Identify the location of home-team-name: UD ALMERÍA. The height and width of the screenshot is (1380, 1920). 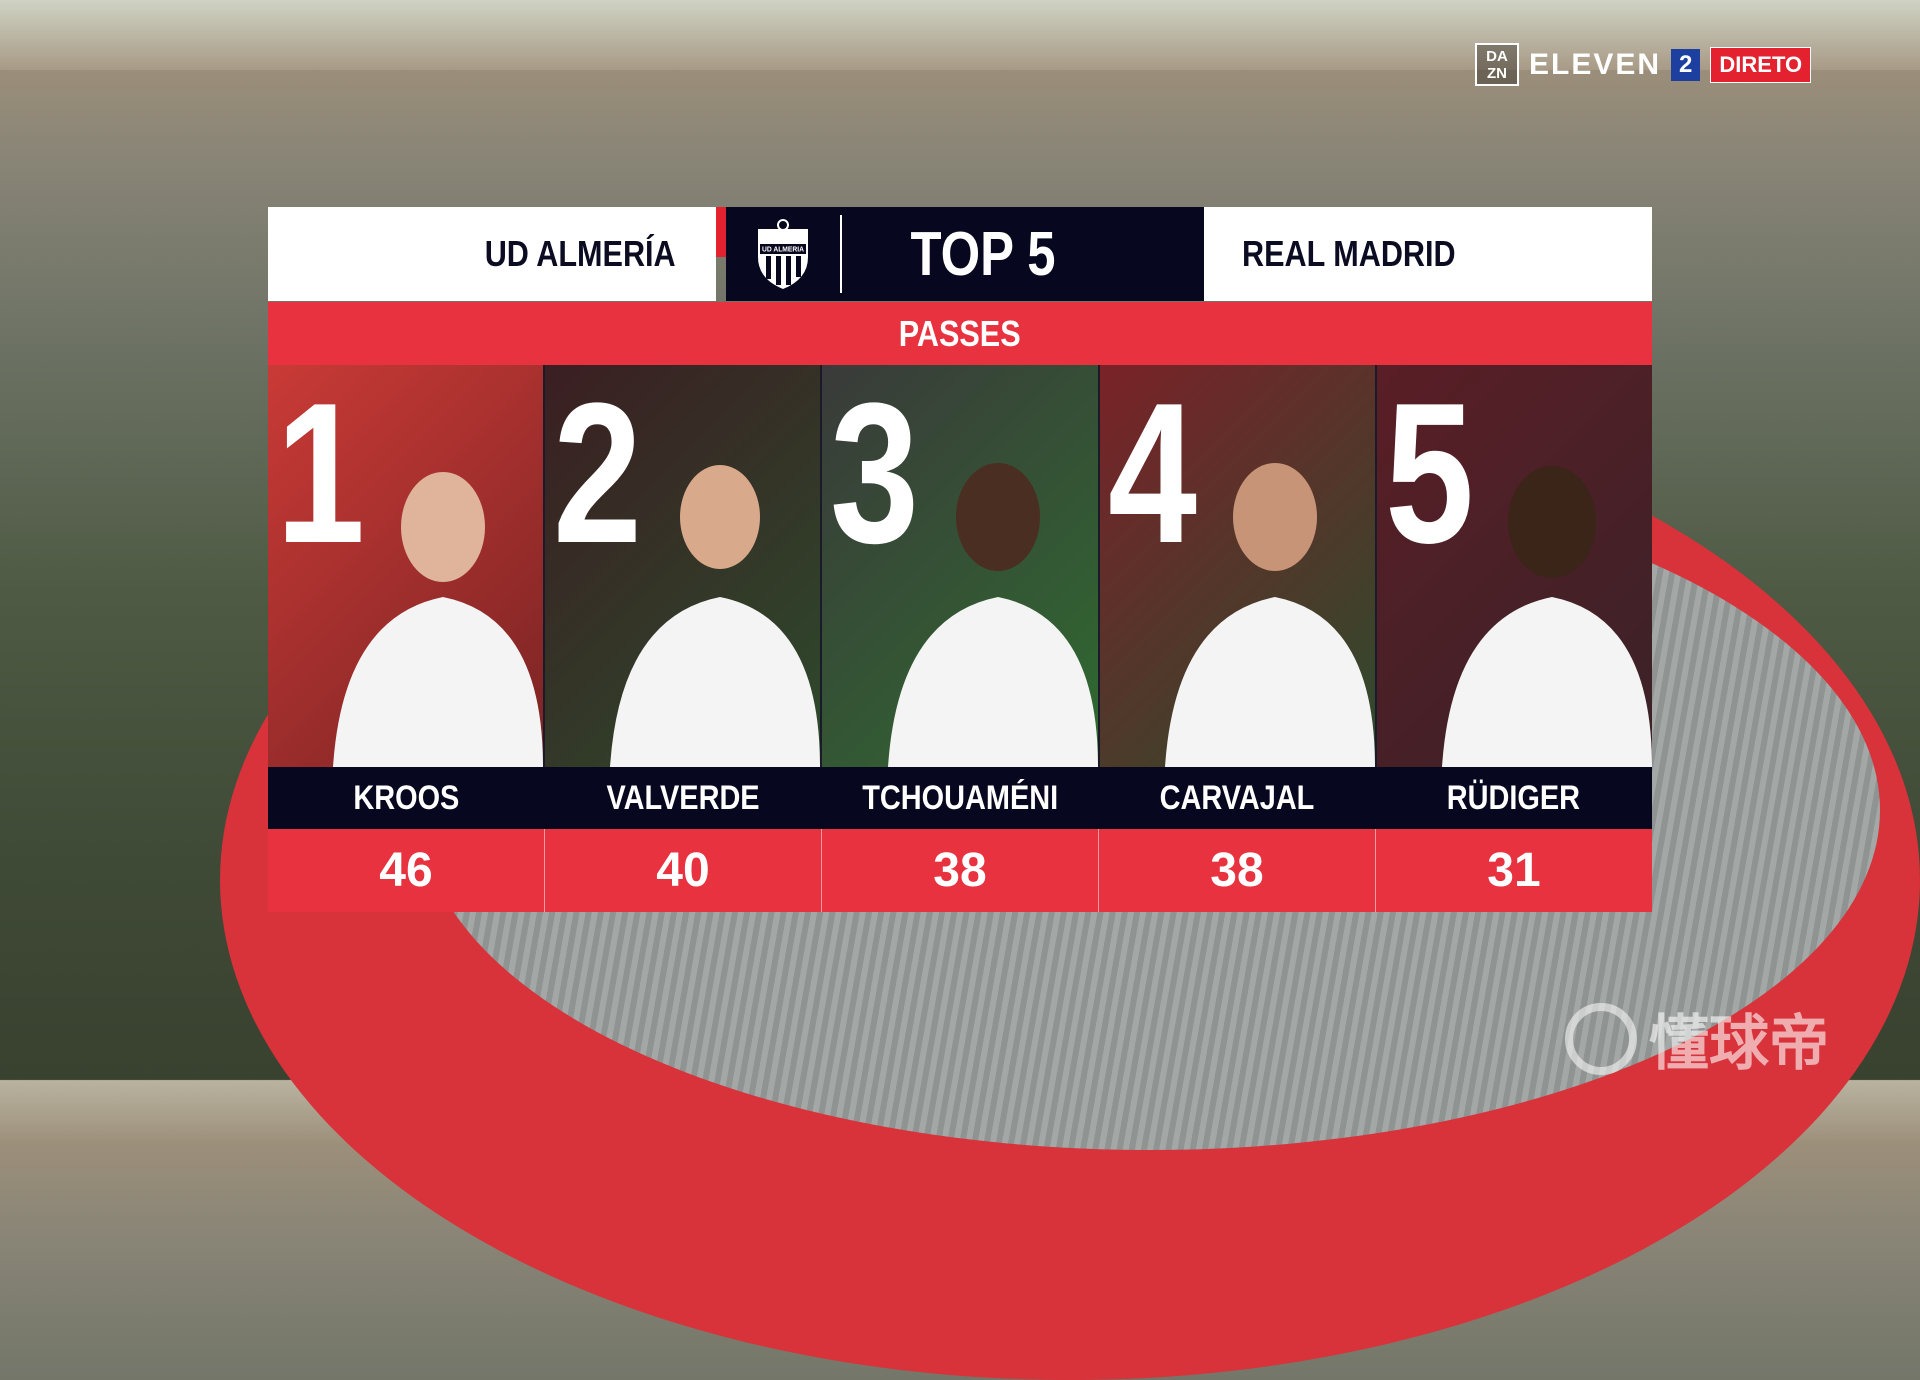
(580, 253).